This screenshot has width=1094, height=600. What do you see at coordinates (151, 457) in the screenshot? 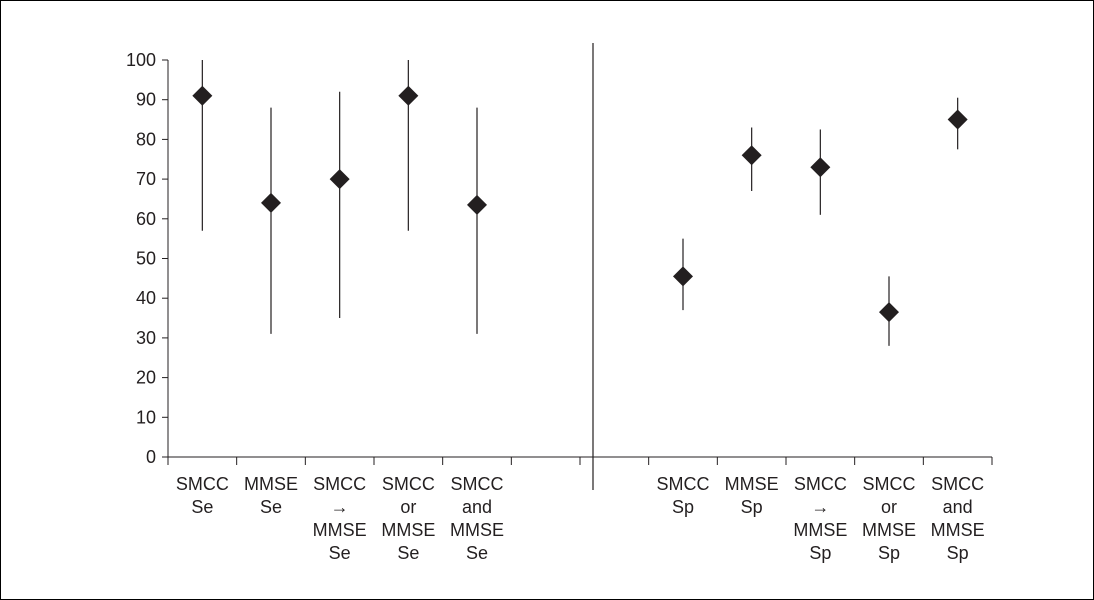
I see `y-tick-label: 0` at bounding box center [151, 457].